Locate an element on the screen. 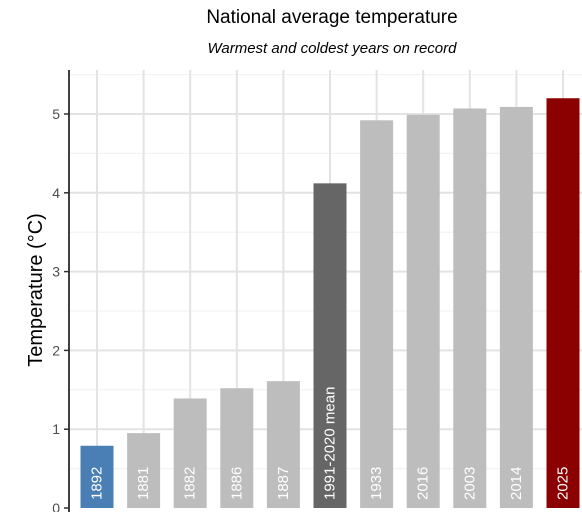  y-tick-label: 4 is located at coordinates (56, 193).